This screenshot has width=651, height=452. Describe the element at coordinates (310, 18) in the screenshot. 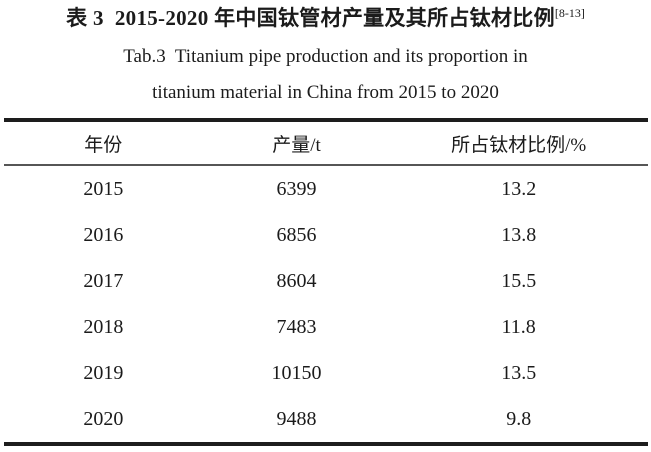

I see `table-caption-zh-text: 表 3 2015-2020 年中国钛管材产量及其所占钛材比例` at that location.